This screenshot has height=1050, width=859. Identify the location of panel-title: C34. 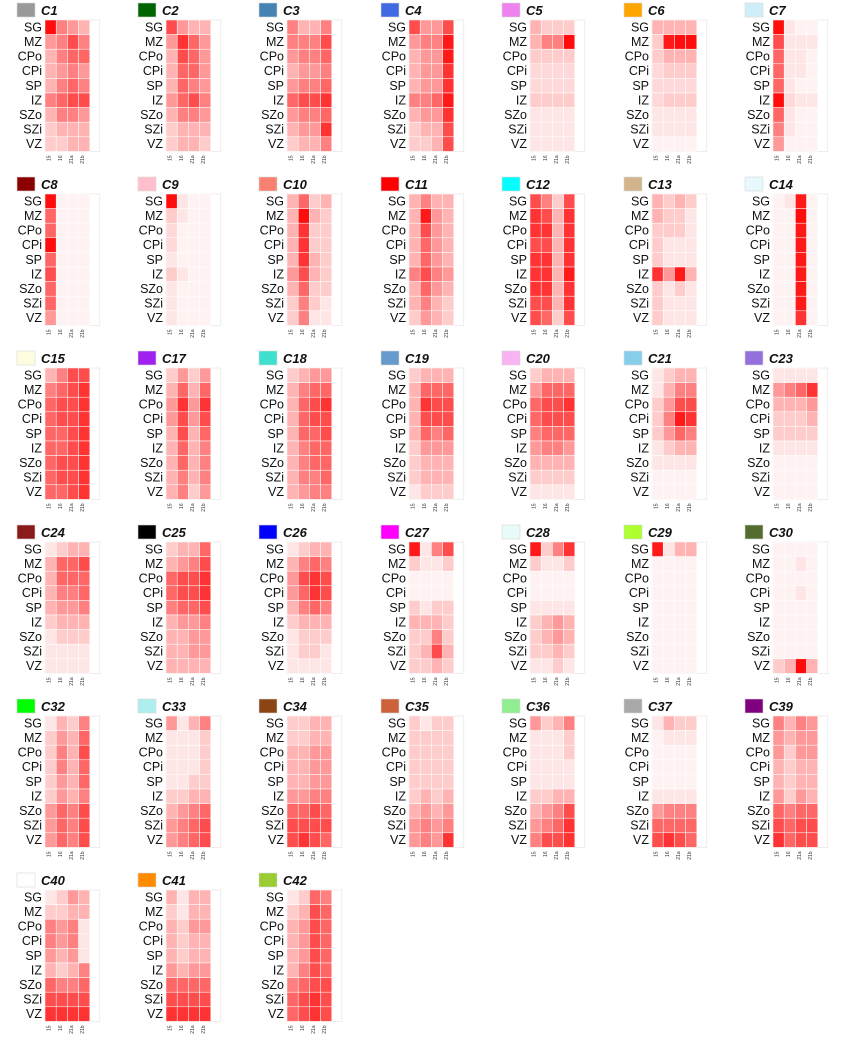
(295, 706).